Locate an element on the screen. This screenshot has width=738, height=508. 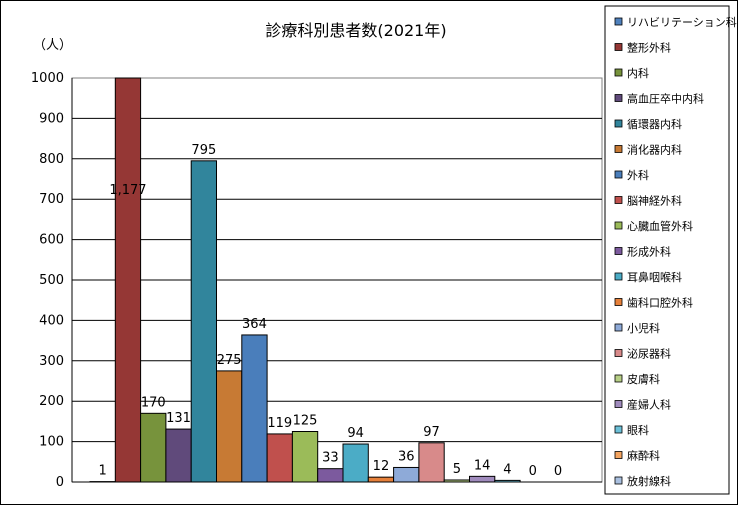
y-tick-label: 900 is located at coordinates (51, 118).